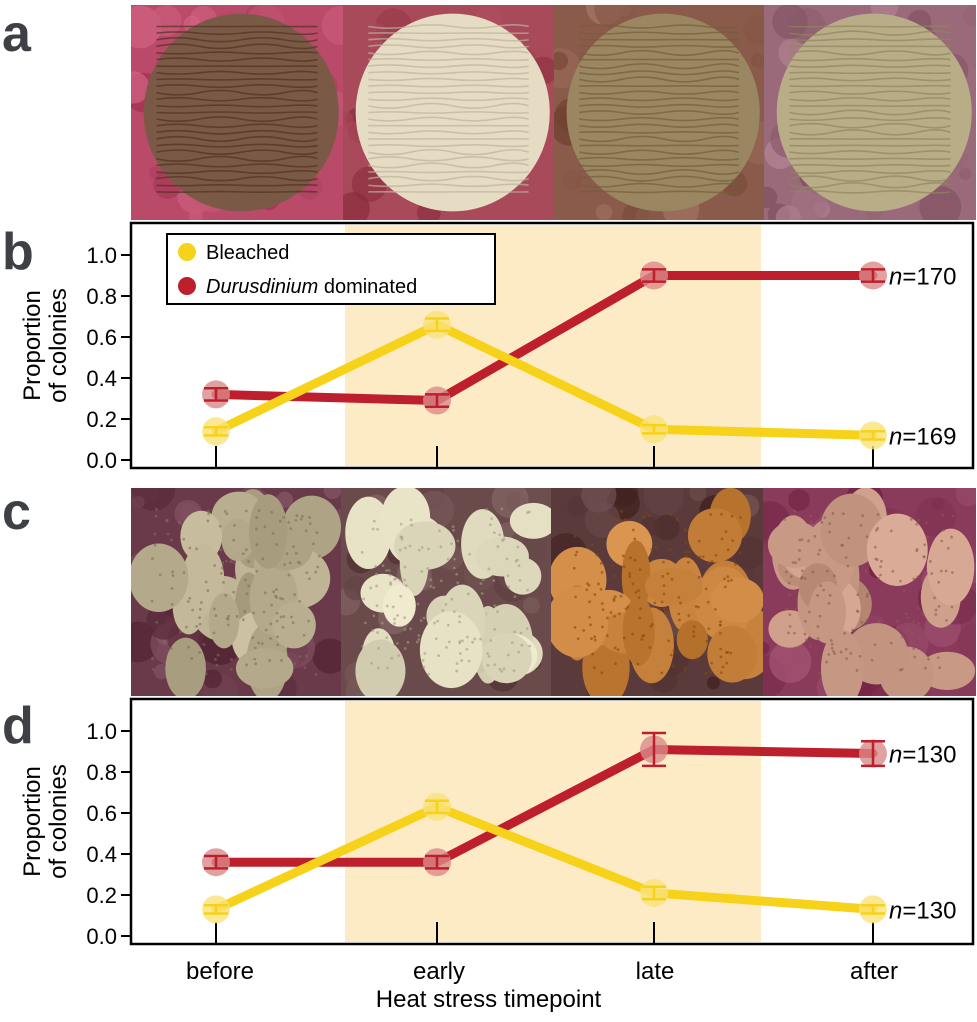 This screenshot has width=977, height=1022. What do you see at coordinates (929, 436) in the screenshot?
I see `sample-size-value: =169` at bounding box center [929, 436].